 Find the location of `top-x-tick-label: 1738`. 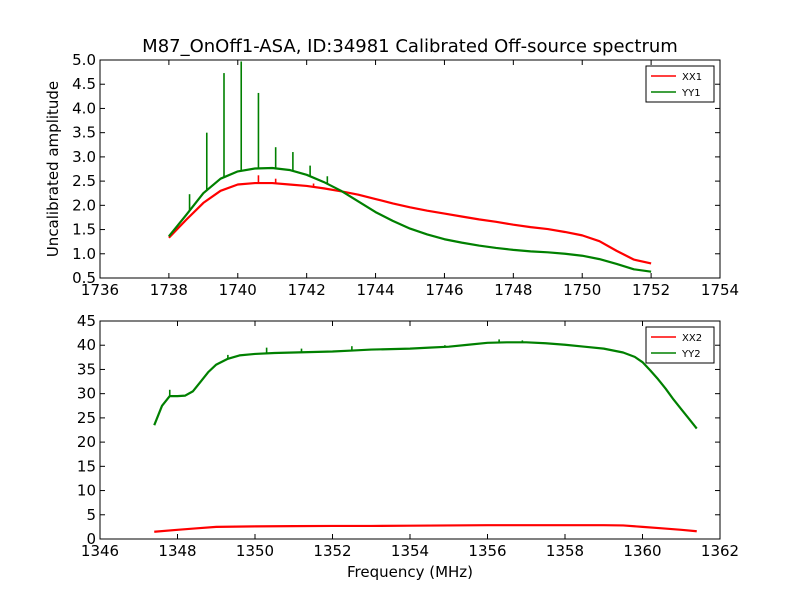

top-x-tick-label: 1738 is located at coordinates (169, 290).